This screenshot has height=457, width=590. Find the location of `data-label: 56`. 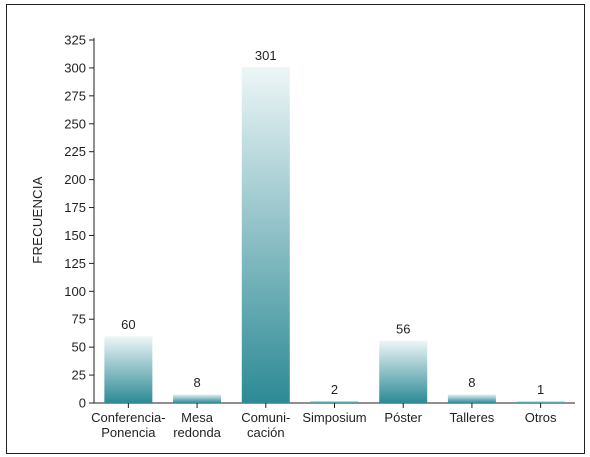

data-label: 56 is located at coordinates (403, 328).